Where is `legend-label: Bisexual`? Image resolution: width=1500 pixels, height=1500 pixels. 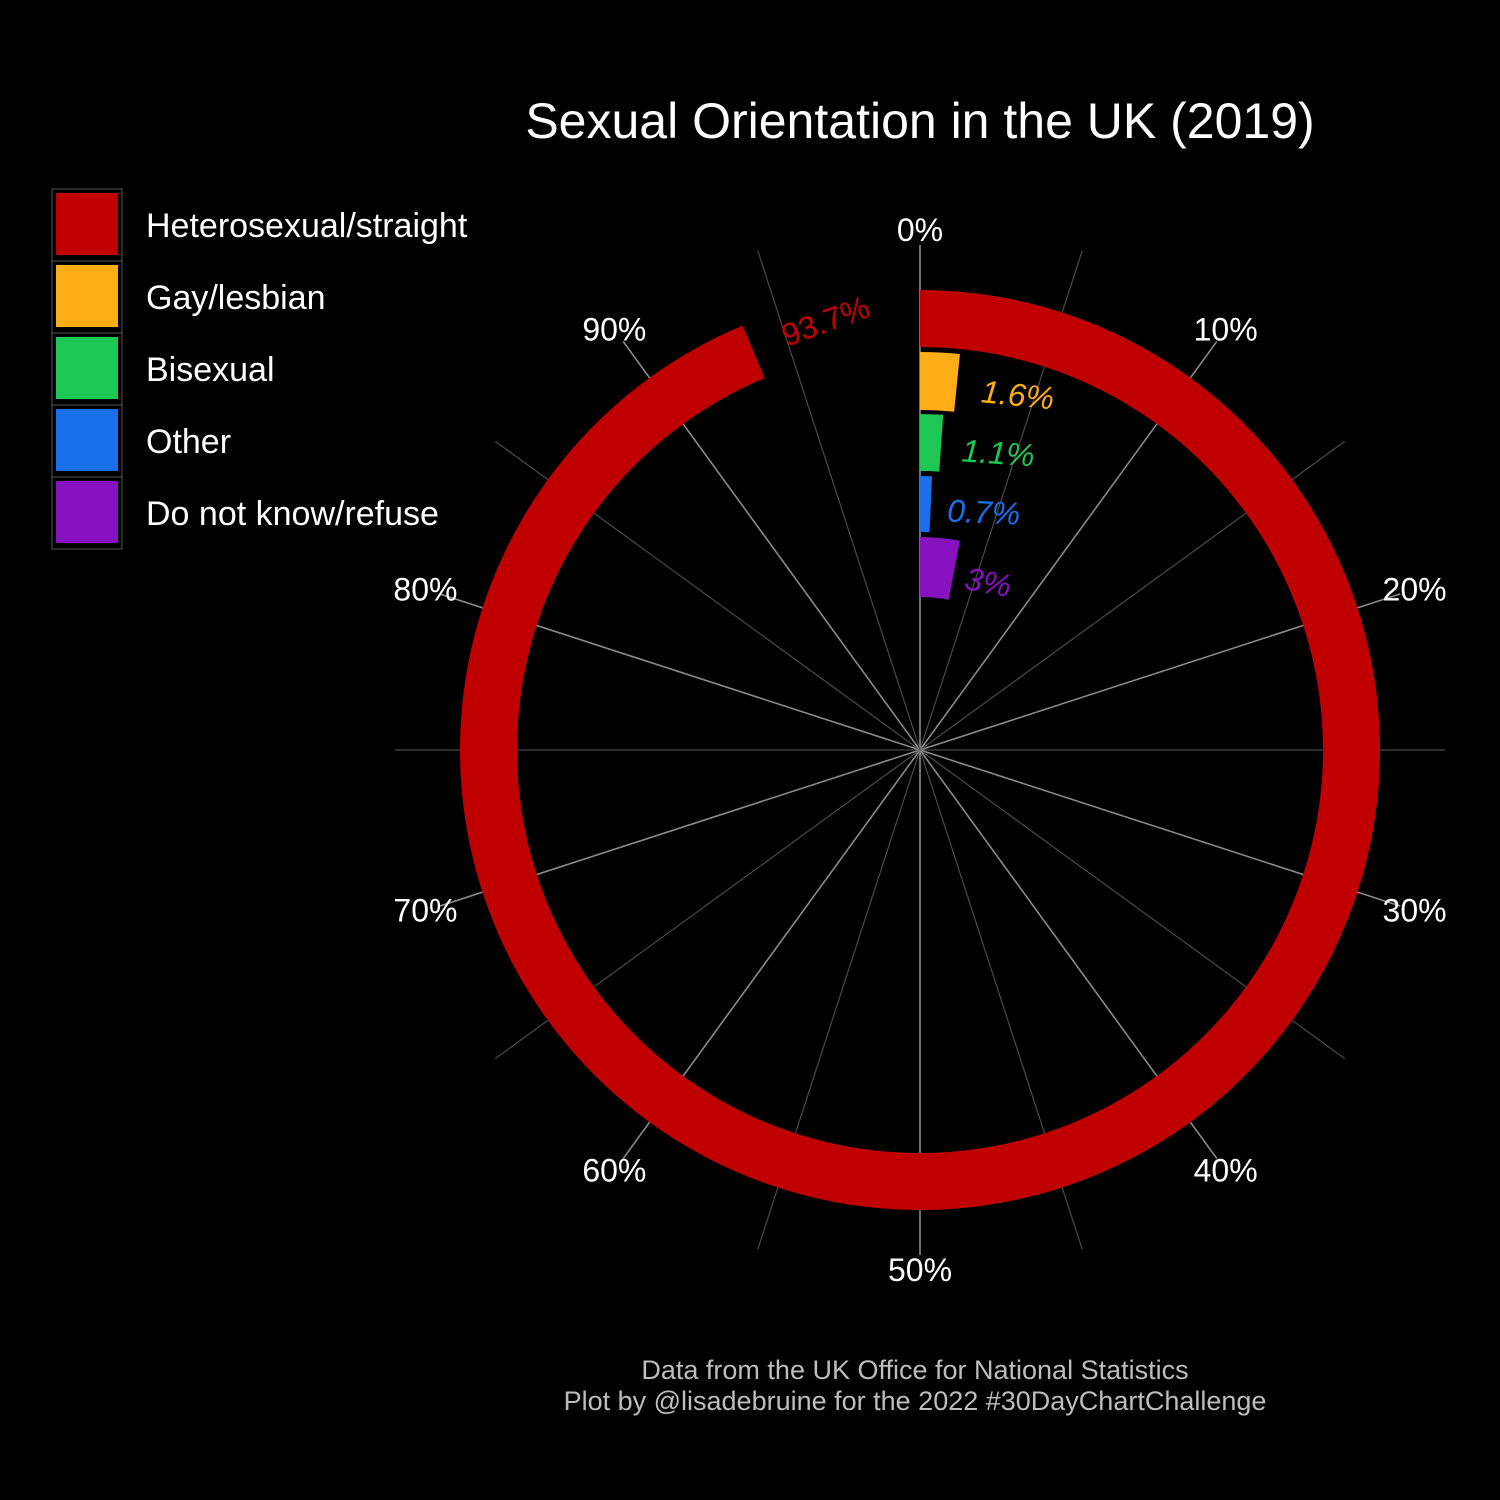 legend-label: Bisexual is located at coordinates (210, 370).